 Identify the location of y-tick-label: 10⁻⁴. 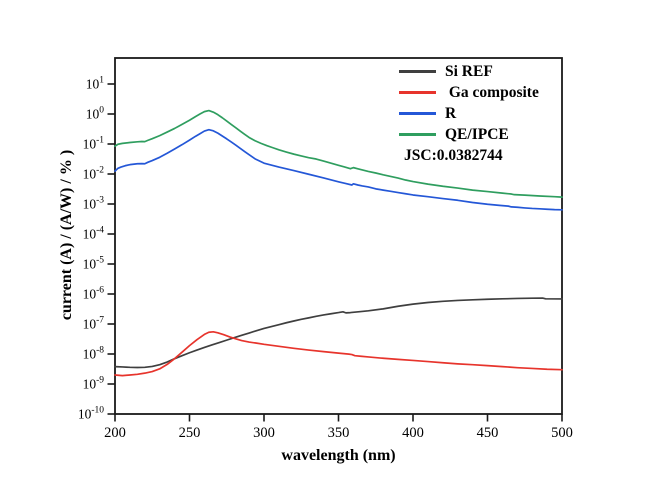
(94, 234).